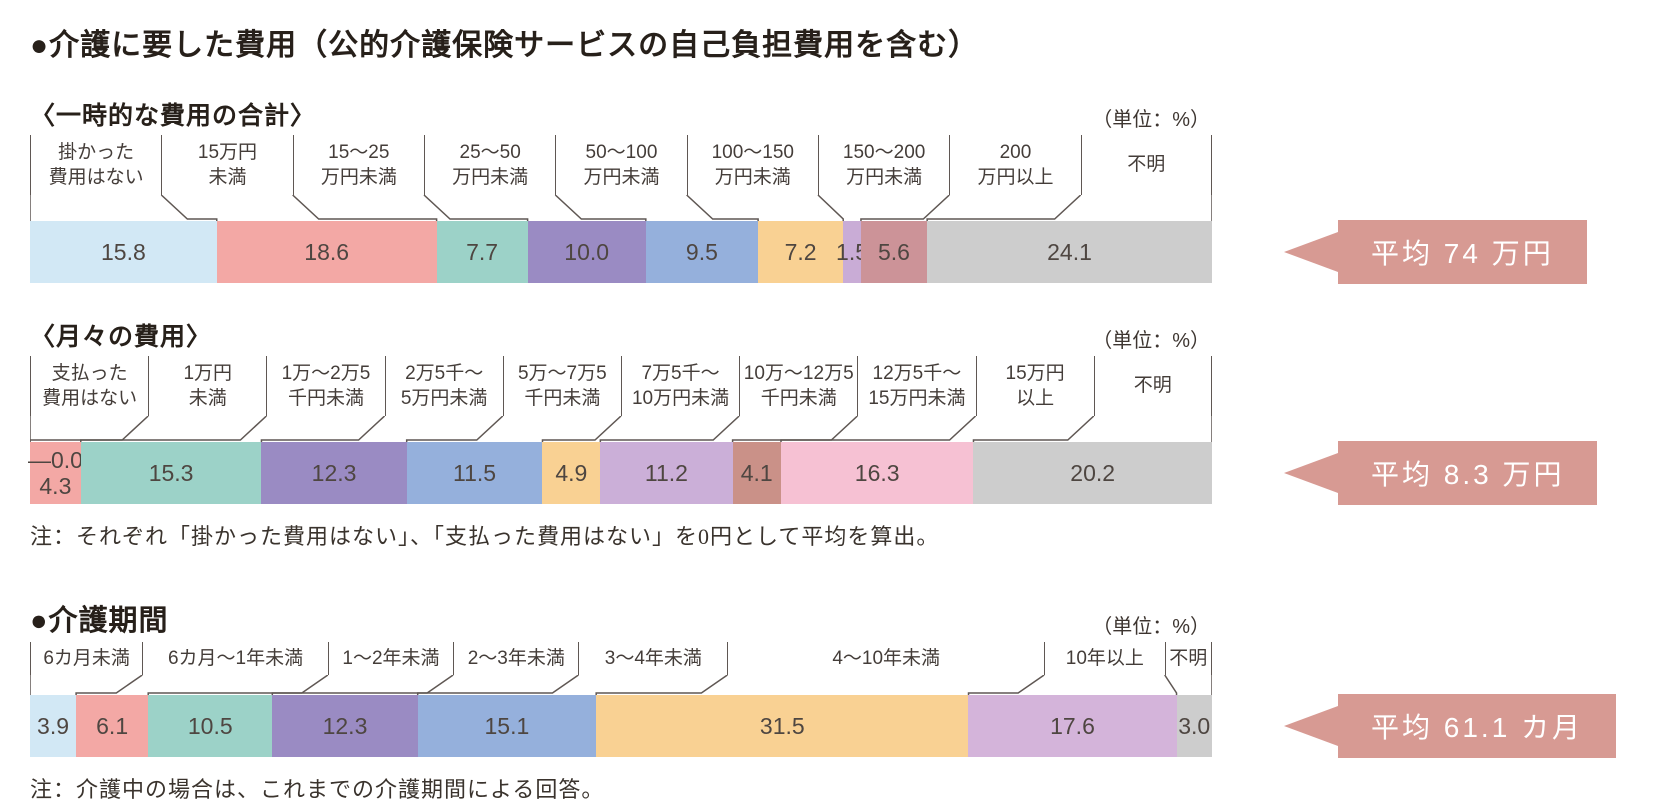 Image resolution: width=1656 pixels, height=804 pixels. What do you see at coordinates (798, 386) in the screenshot?
I see `category-label: 10万～12万5 千円未満` at bounding box center [798, 386].